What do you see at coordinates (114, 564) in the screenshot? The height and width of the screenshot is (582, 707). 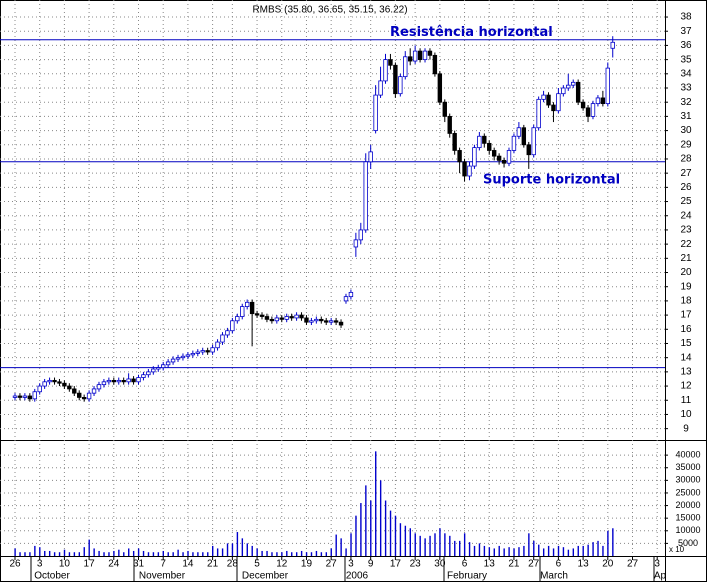 I see `x-tick-label: 24` at bounding box center [114, 564].